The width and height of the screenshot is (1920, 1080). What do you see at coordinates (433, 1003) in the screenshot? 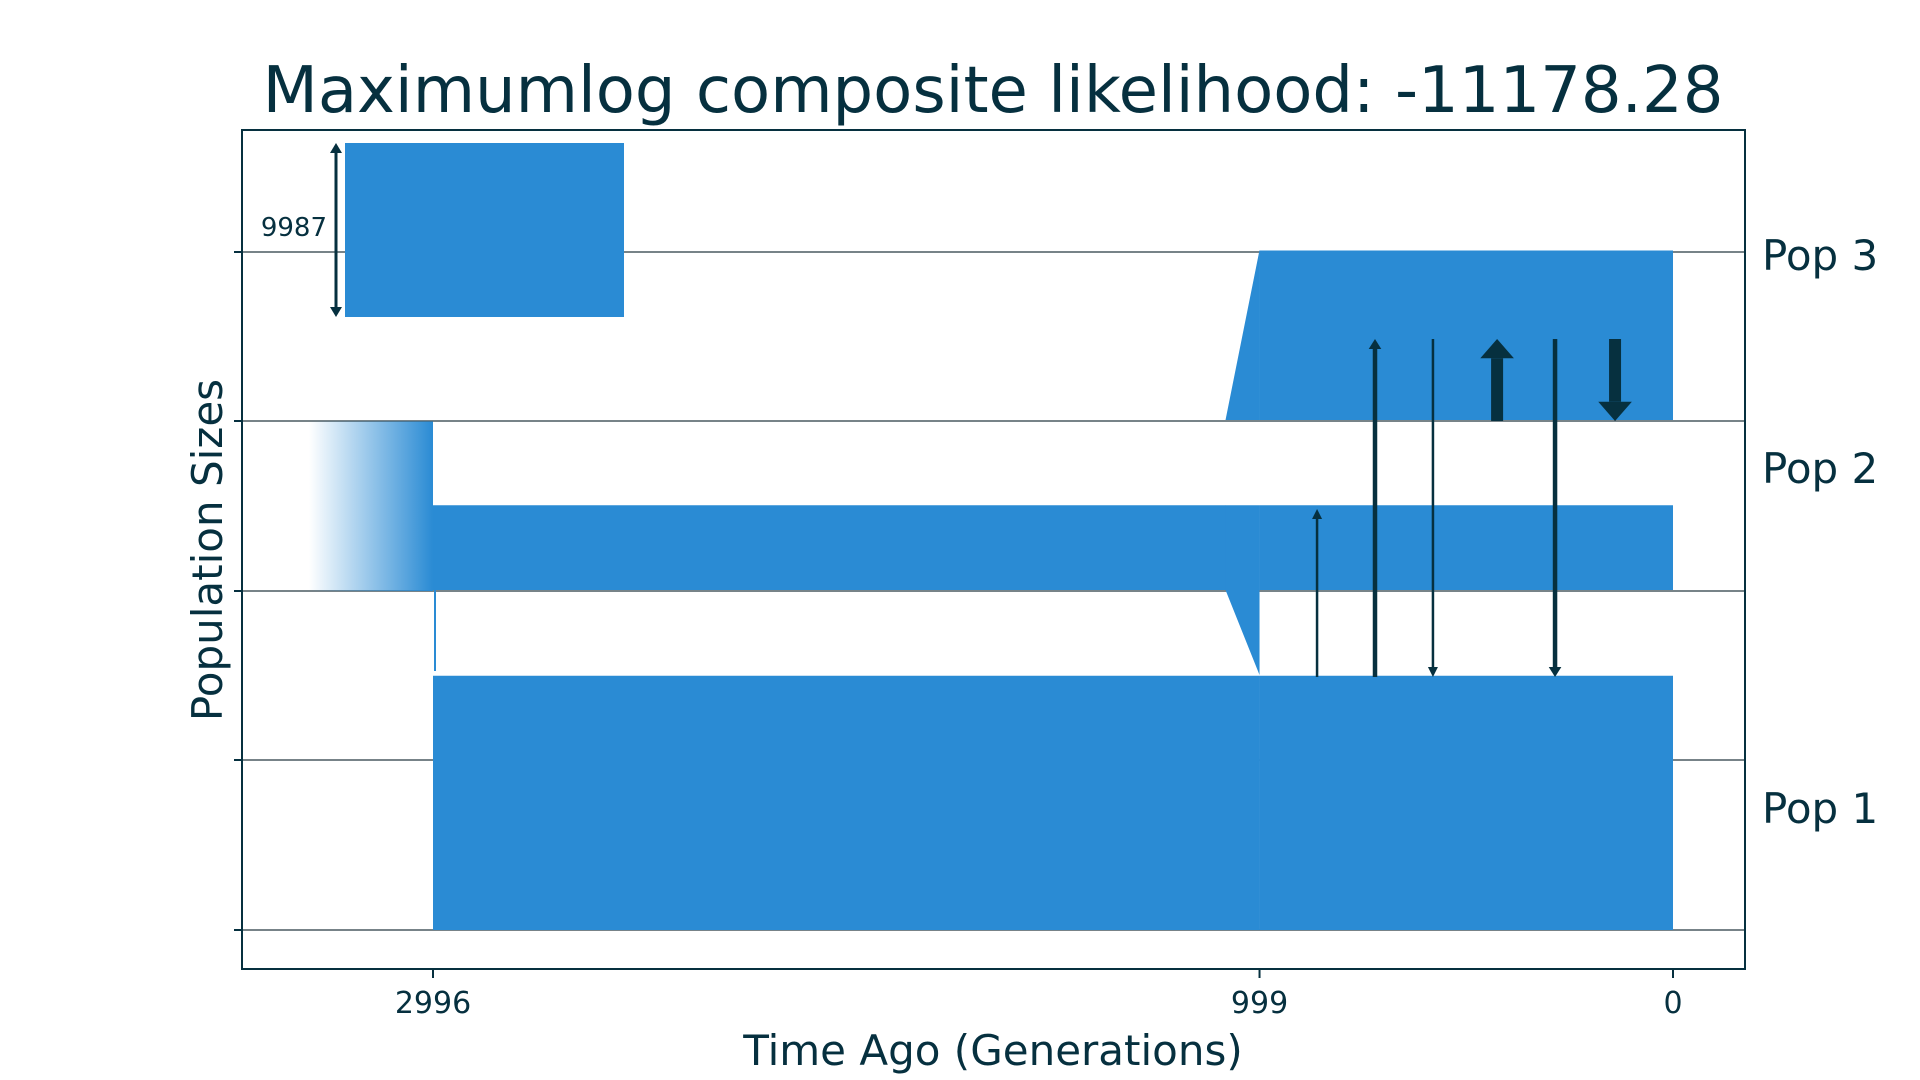
I see `x-tick-label: 2996` at bounding box center [433, 1003].